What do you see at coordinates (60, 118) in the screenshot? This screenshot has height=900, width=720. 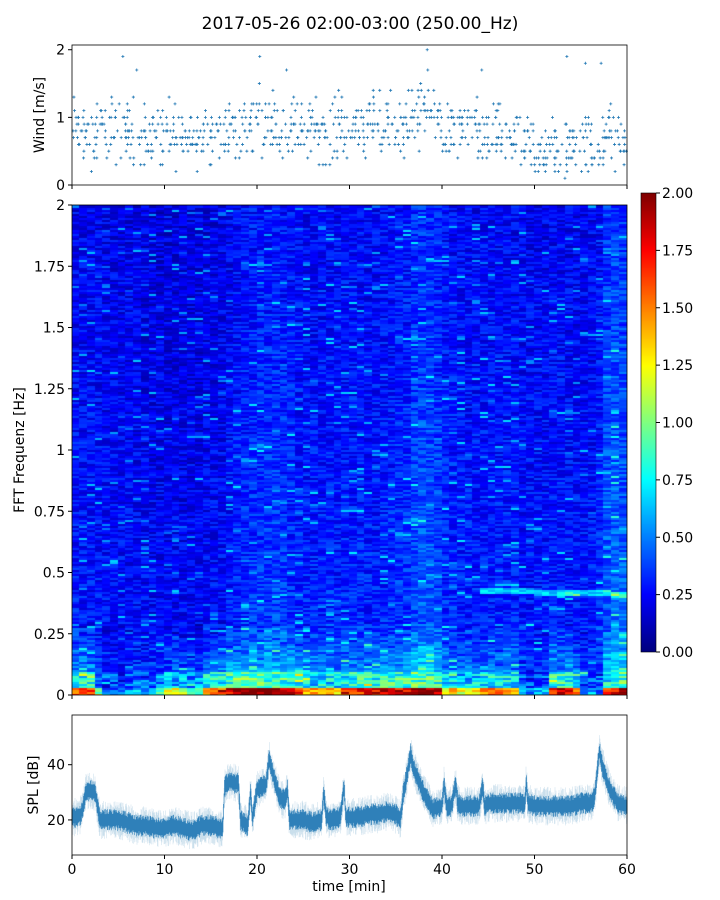 I see `wind-ytick-label: 1` at bounding box center [60, 118].